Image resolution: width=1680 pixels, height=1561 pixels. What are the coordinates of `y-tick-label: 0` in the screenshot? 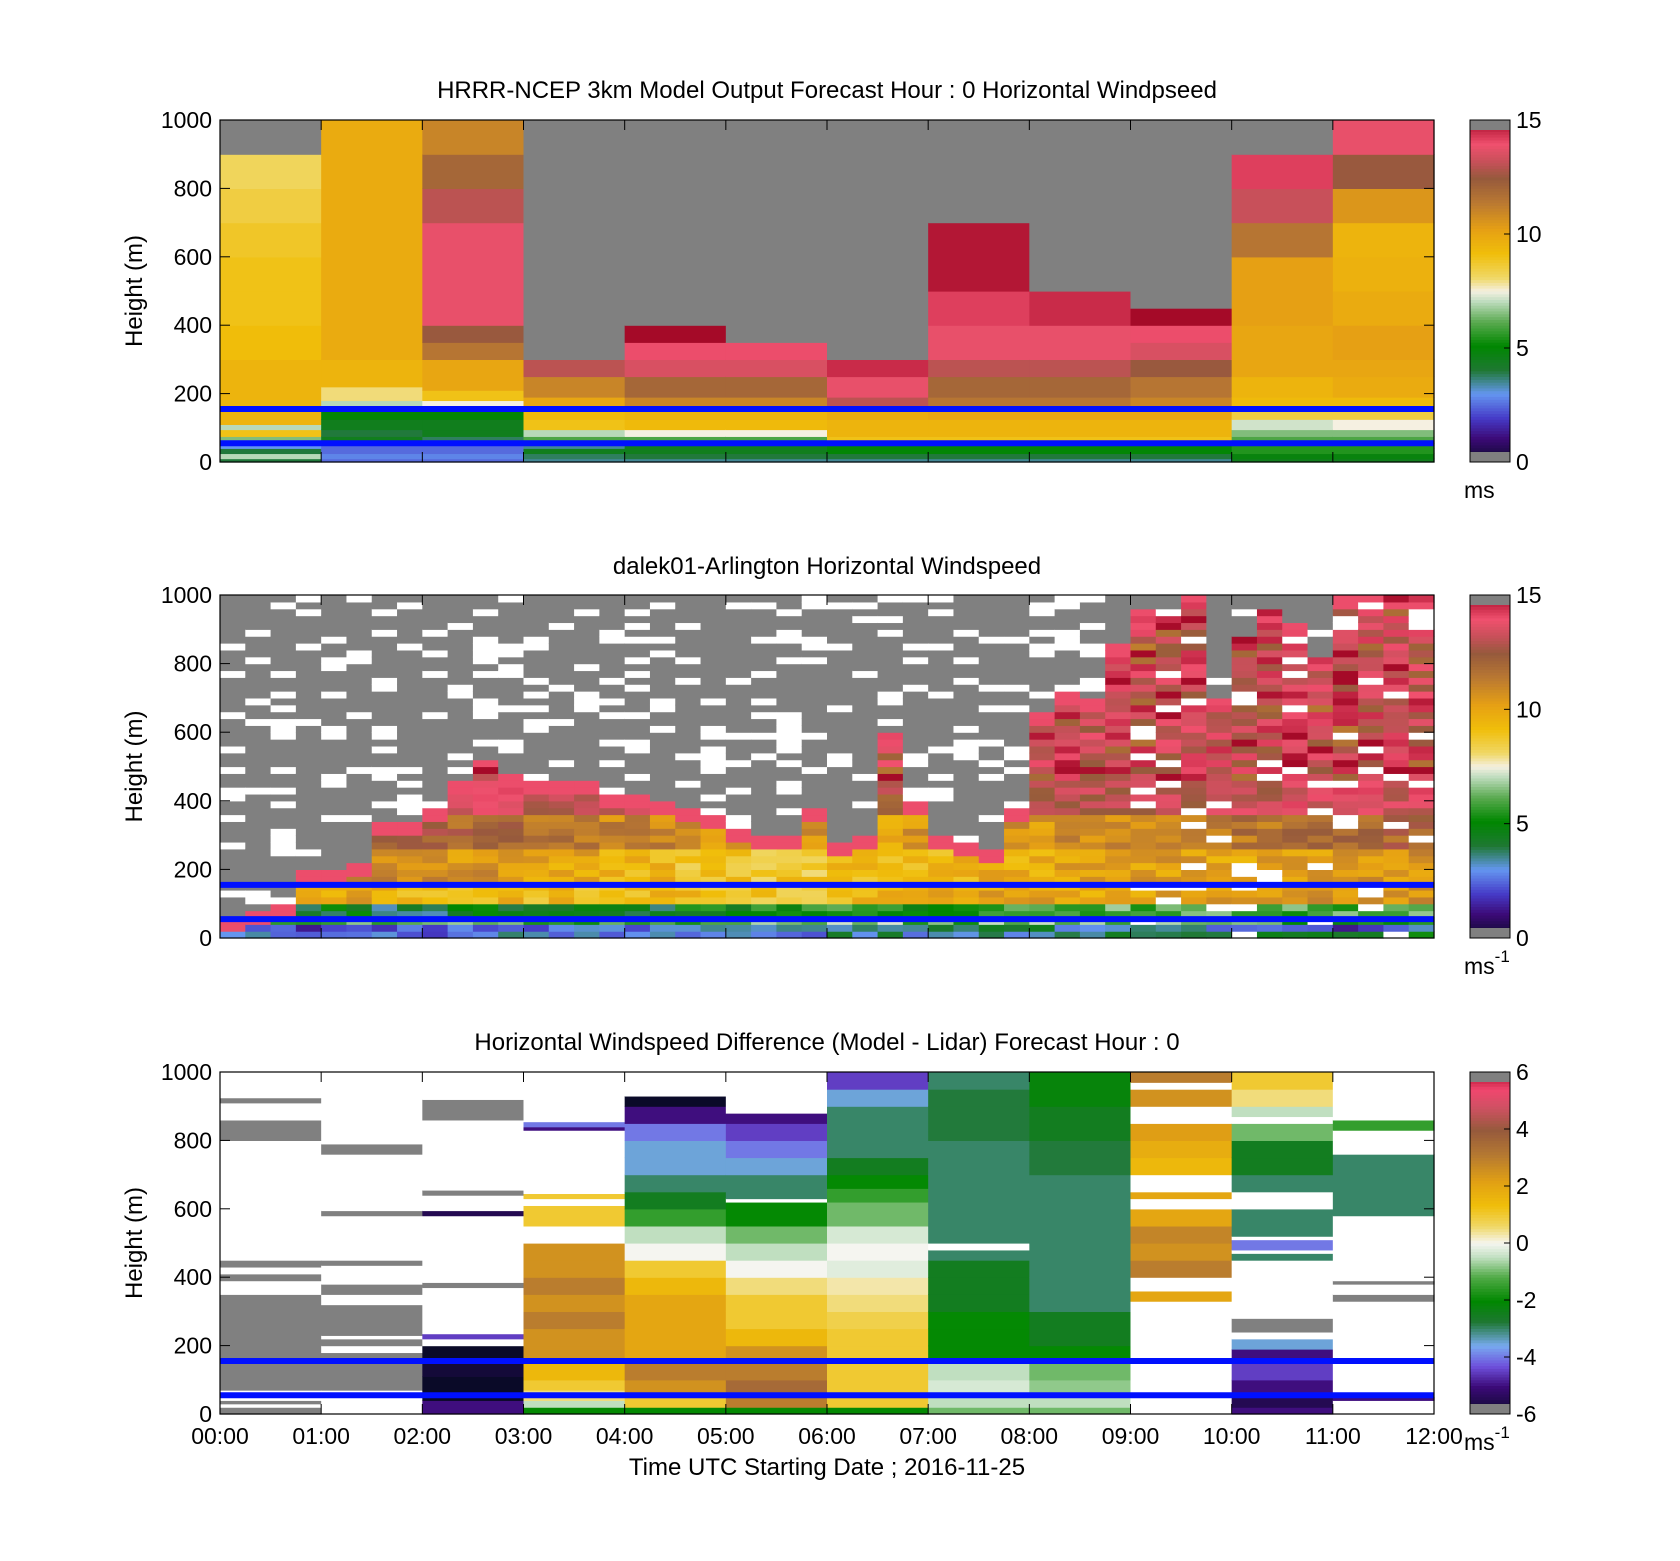 It's located at (205, 938).